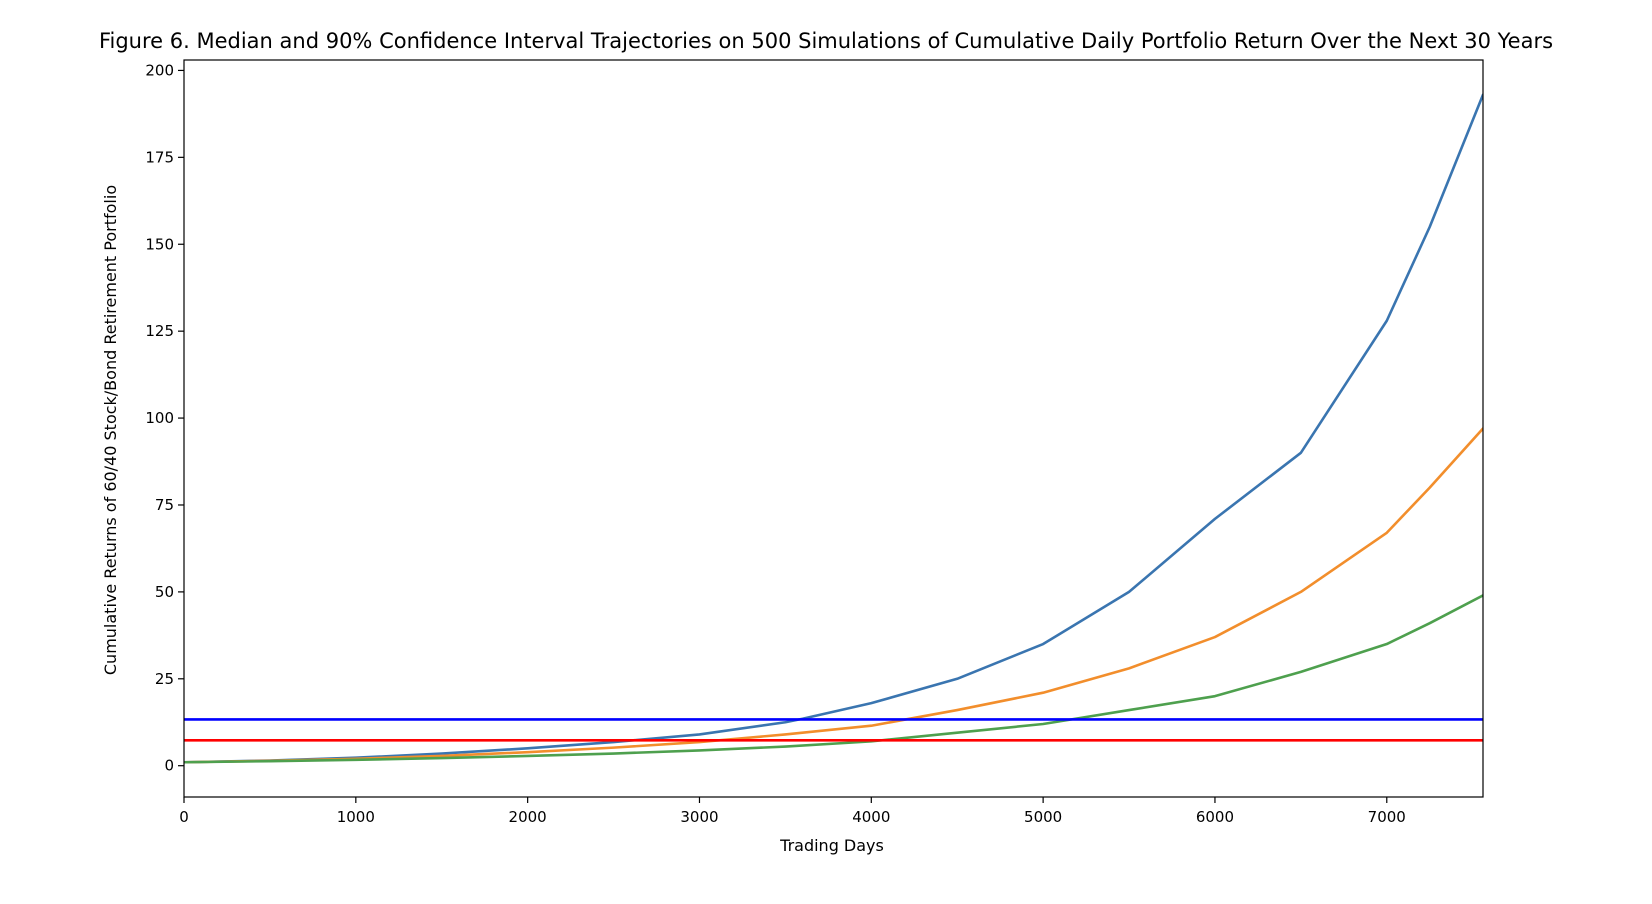 The height and width of the screenshot is (904, 1652). What do you see at coordinates (159, 331) in the screenshot?
I see `y-tick-label: 125` at bounding box center [159, 331].